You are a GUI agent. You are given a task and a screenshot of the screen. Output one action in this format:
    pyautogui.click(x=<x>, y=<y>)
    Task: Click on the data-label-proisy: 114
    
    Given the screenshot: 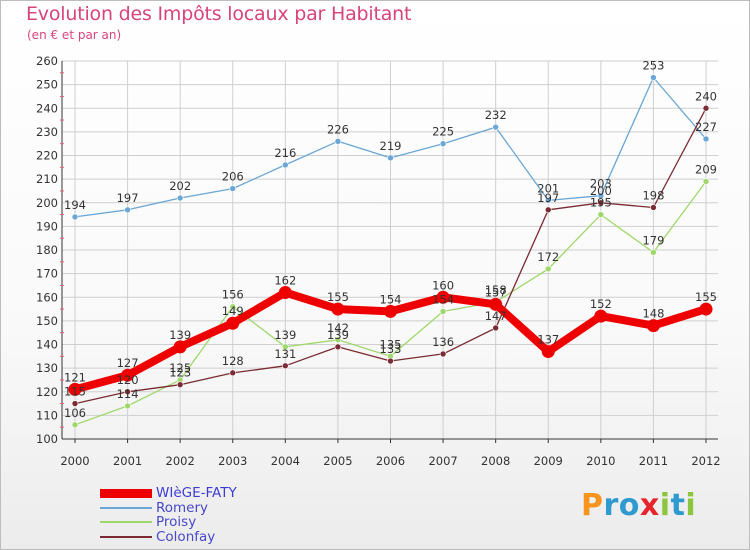 What is the action you would take?
    pyautogui.click(x=128, y=394)
    